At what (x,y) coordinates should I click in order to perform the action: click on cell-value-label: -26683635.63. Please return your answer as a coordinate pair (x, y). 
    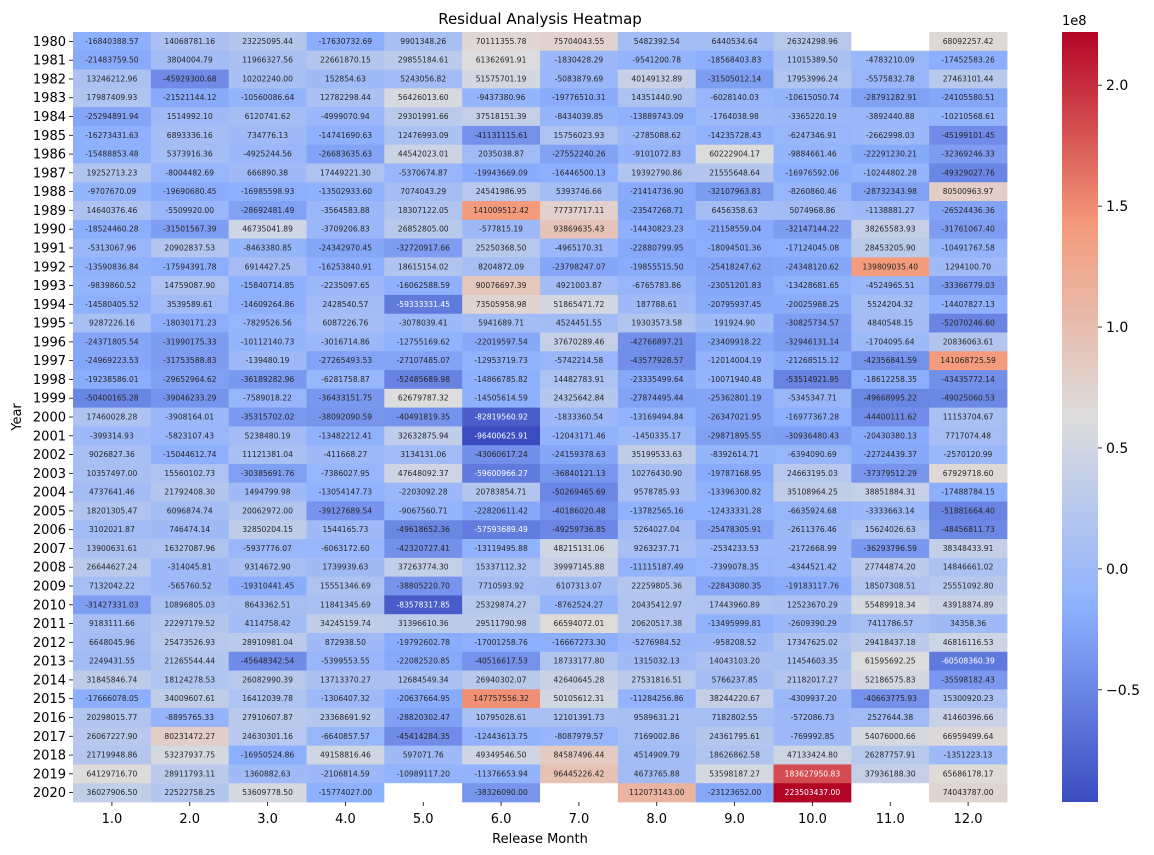
    Looking at the image, I should click on (346, 154).